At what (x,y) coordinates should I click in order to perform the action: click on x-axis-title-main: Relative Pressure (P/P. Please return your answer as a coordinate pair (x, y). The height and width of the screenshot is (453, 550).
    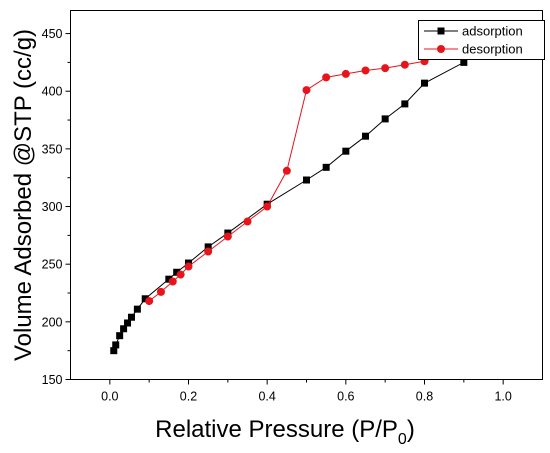
    Looking at the image, I should click on (276, 429).